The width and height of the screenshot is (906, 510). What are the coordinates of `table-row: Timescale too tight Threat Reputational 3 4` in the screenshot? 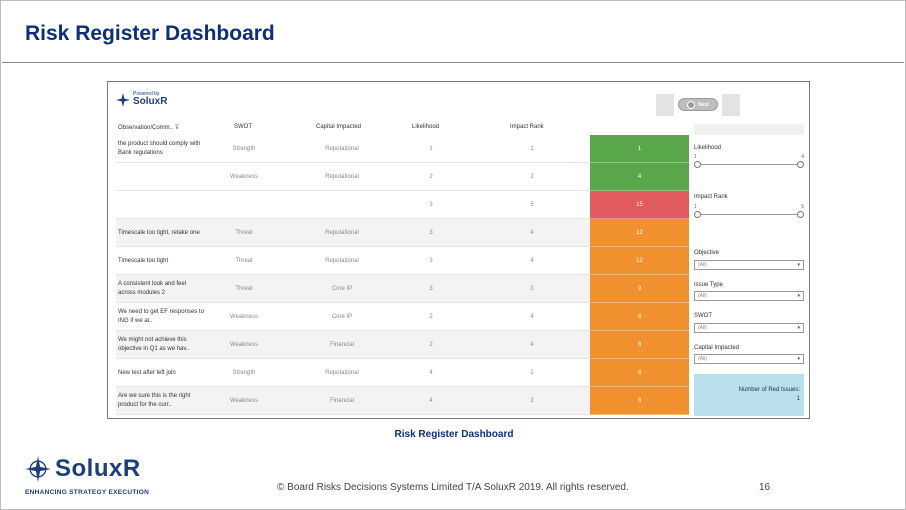 It's located at (353, 261).